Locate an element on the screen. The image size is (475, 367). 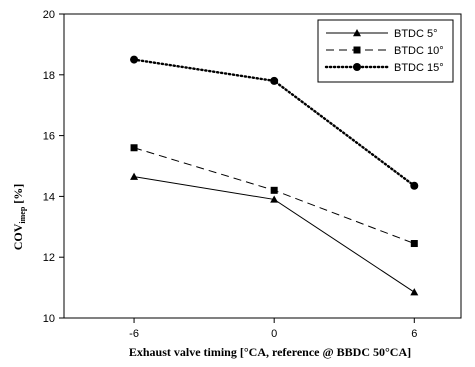
y-tick-label: 14 is located at coordinates (49, 197).